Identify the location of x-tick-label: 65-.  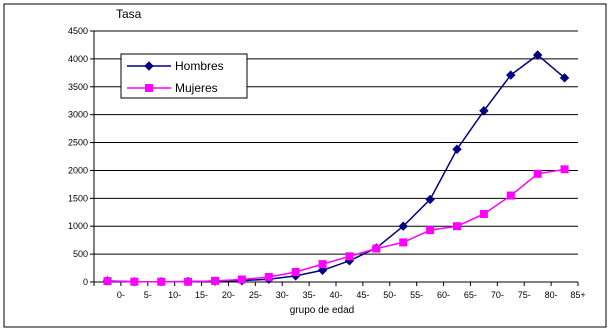
(470, 295).